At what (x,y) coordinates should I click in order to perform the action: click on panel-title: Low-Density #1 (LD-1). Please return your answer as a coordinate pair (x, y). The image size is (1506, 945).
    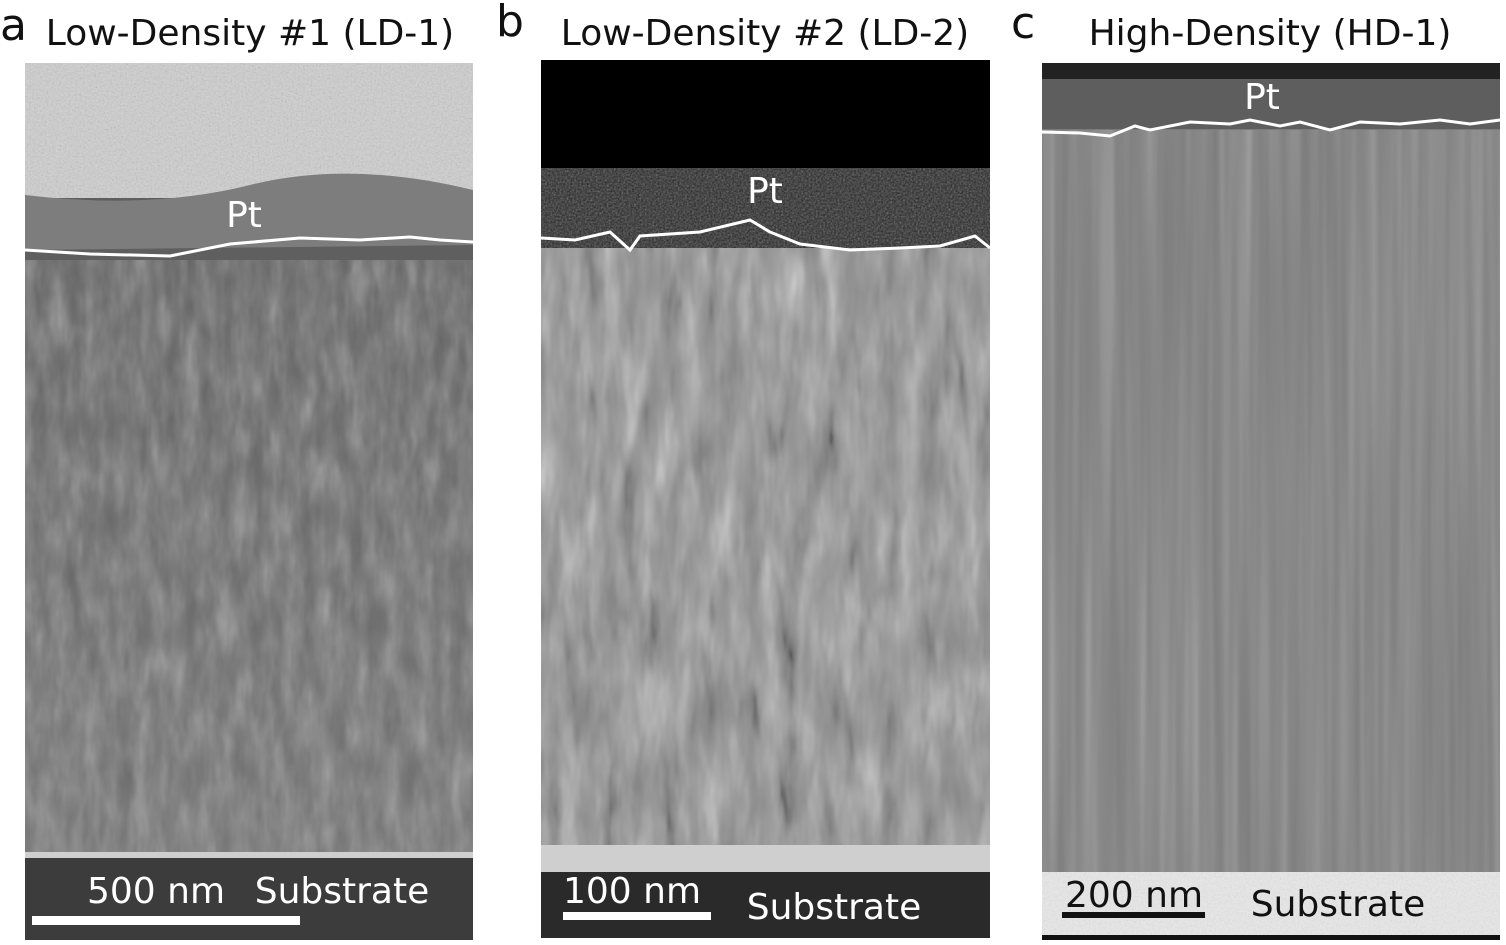
    Looking at the image, I should click on (250, 33).